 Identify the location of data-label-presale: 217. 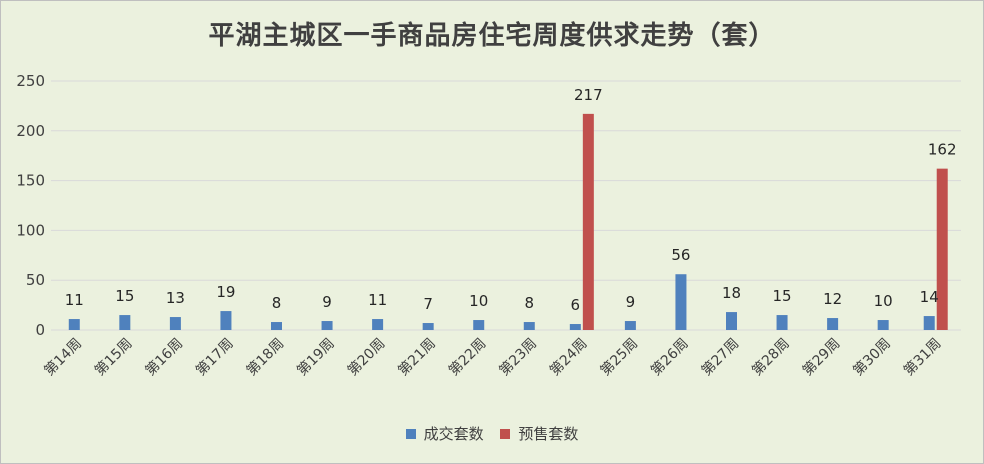
(588, 95).